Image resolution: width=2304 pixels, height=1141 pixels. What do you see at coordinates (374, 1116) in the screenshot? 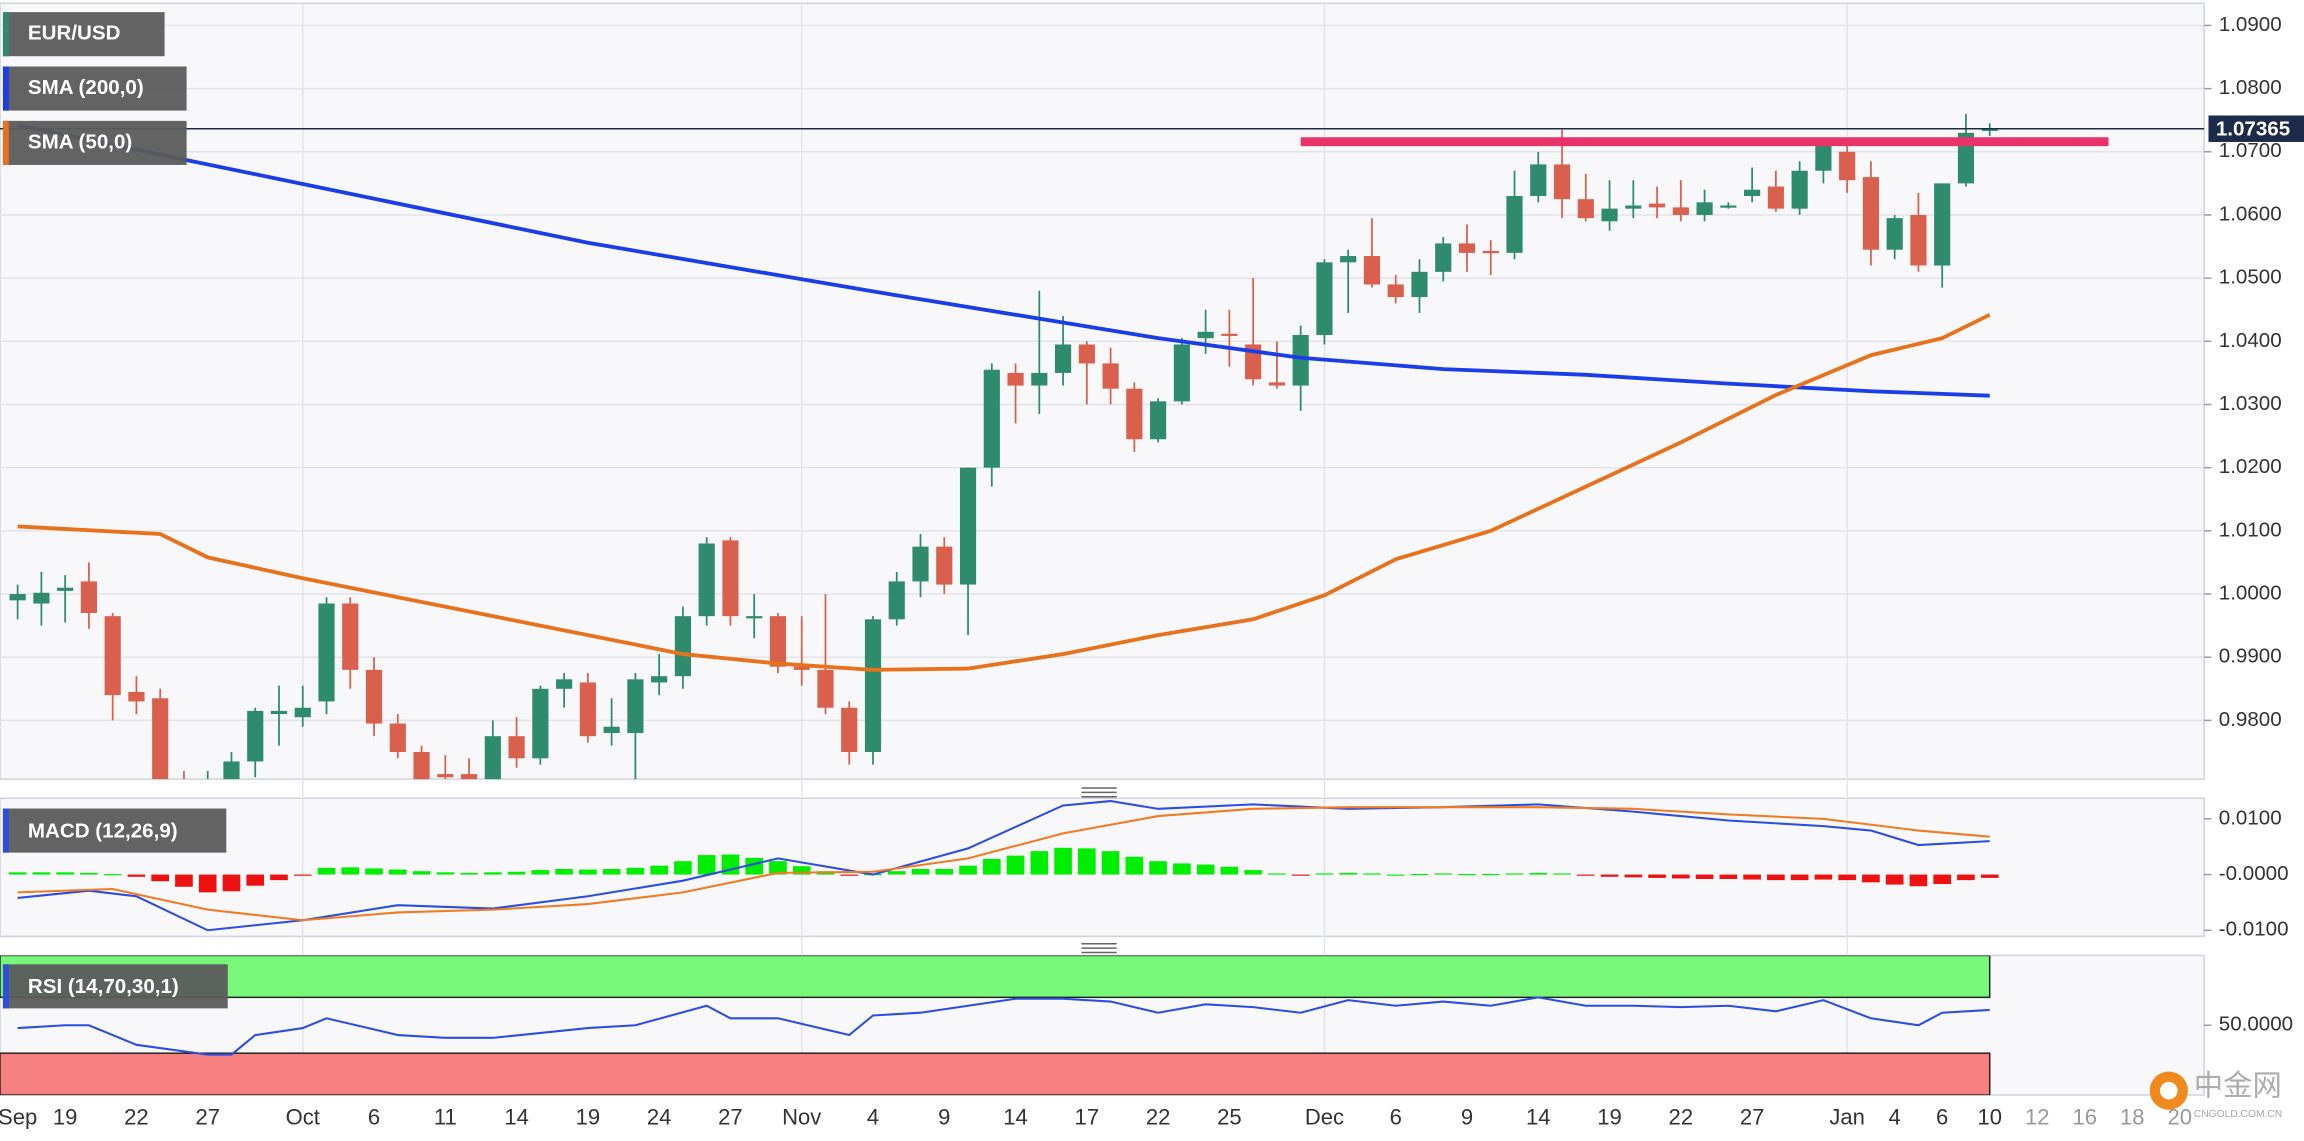
I see `x-tick-label: 6` at bounding box center [374, 1116].